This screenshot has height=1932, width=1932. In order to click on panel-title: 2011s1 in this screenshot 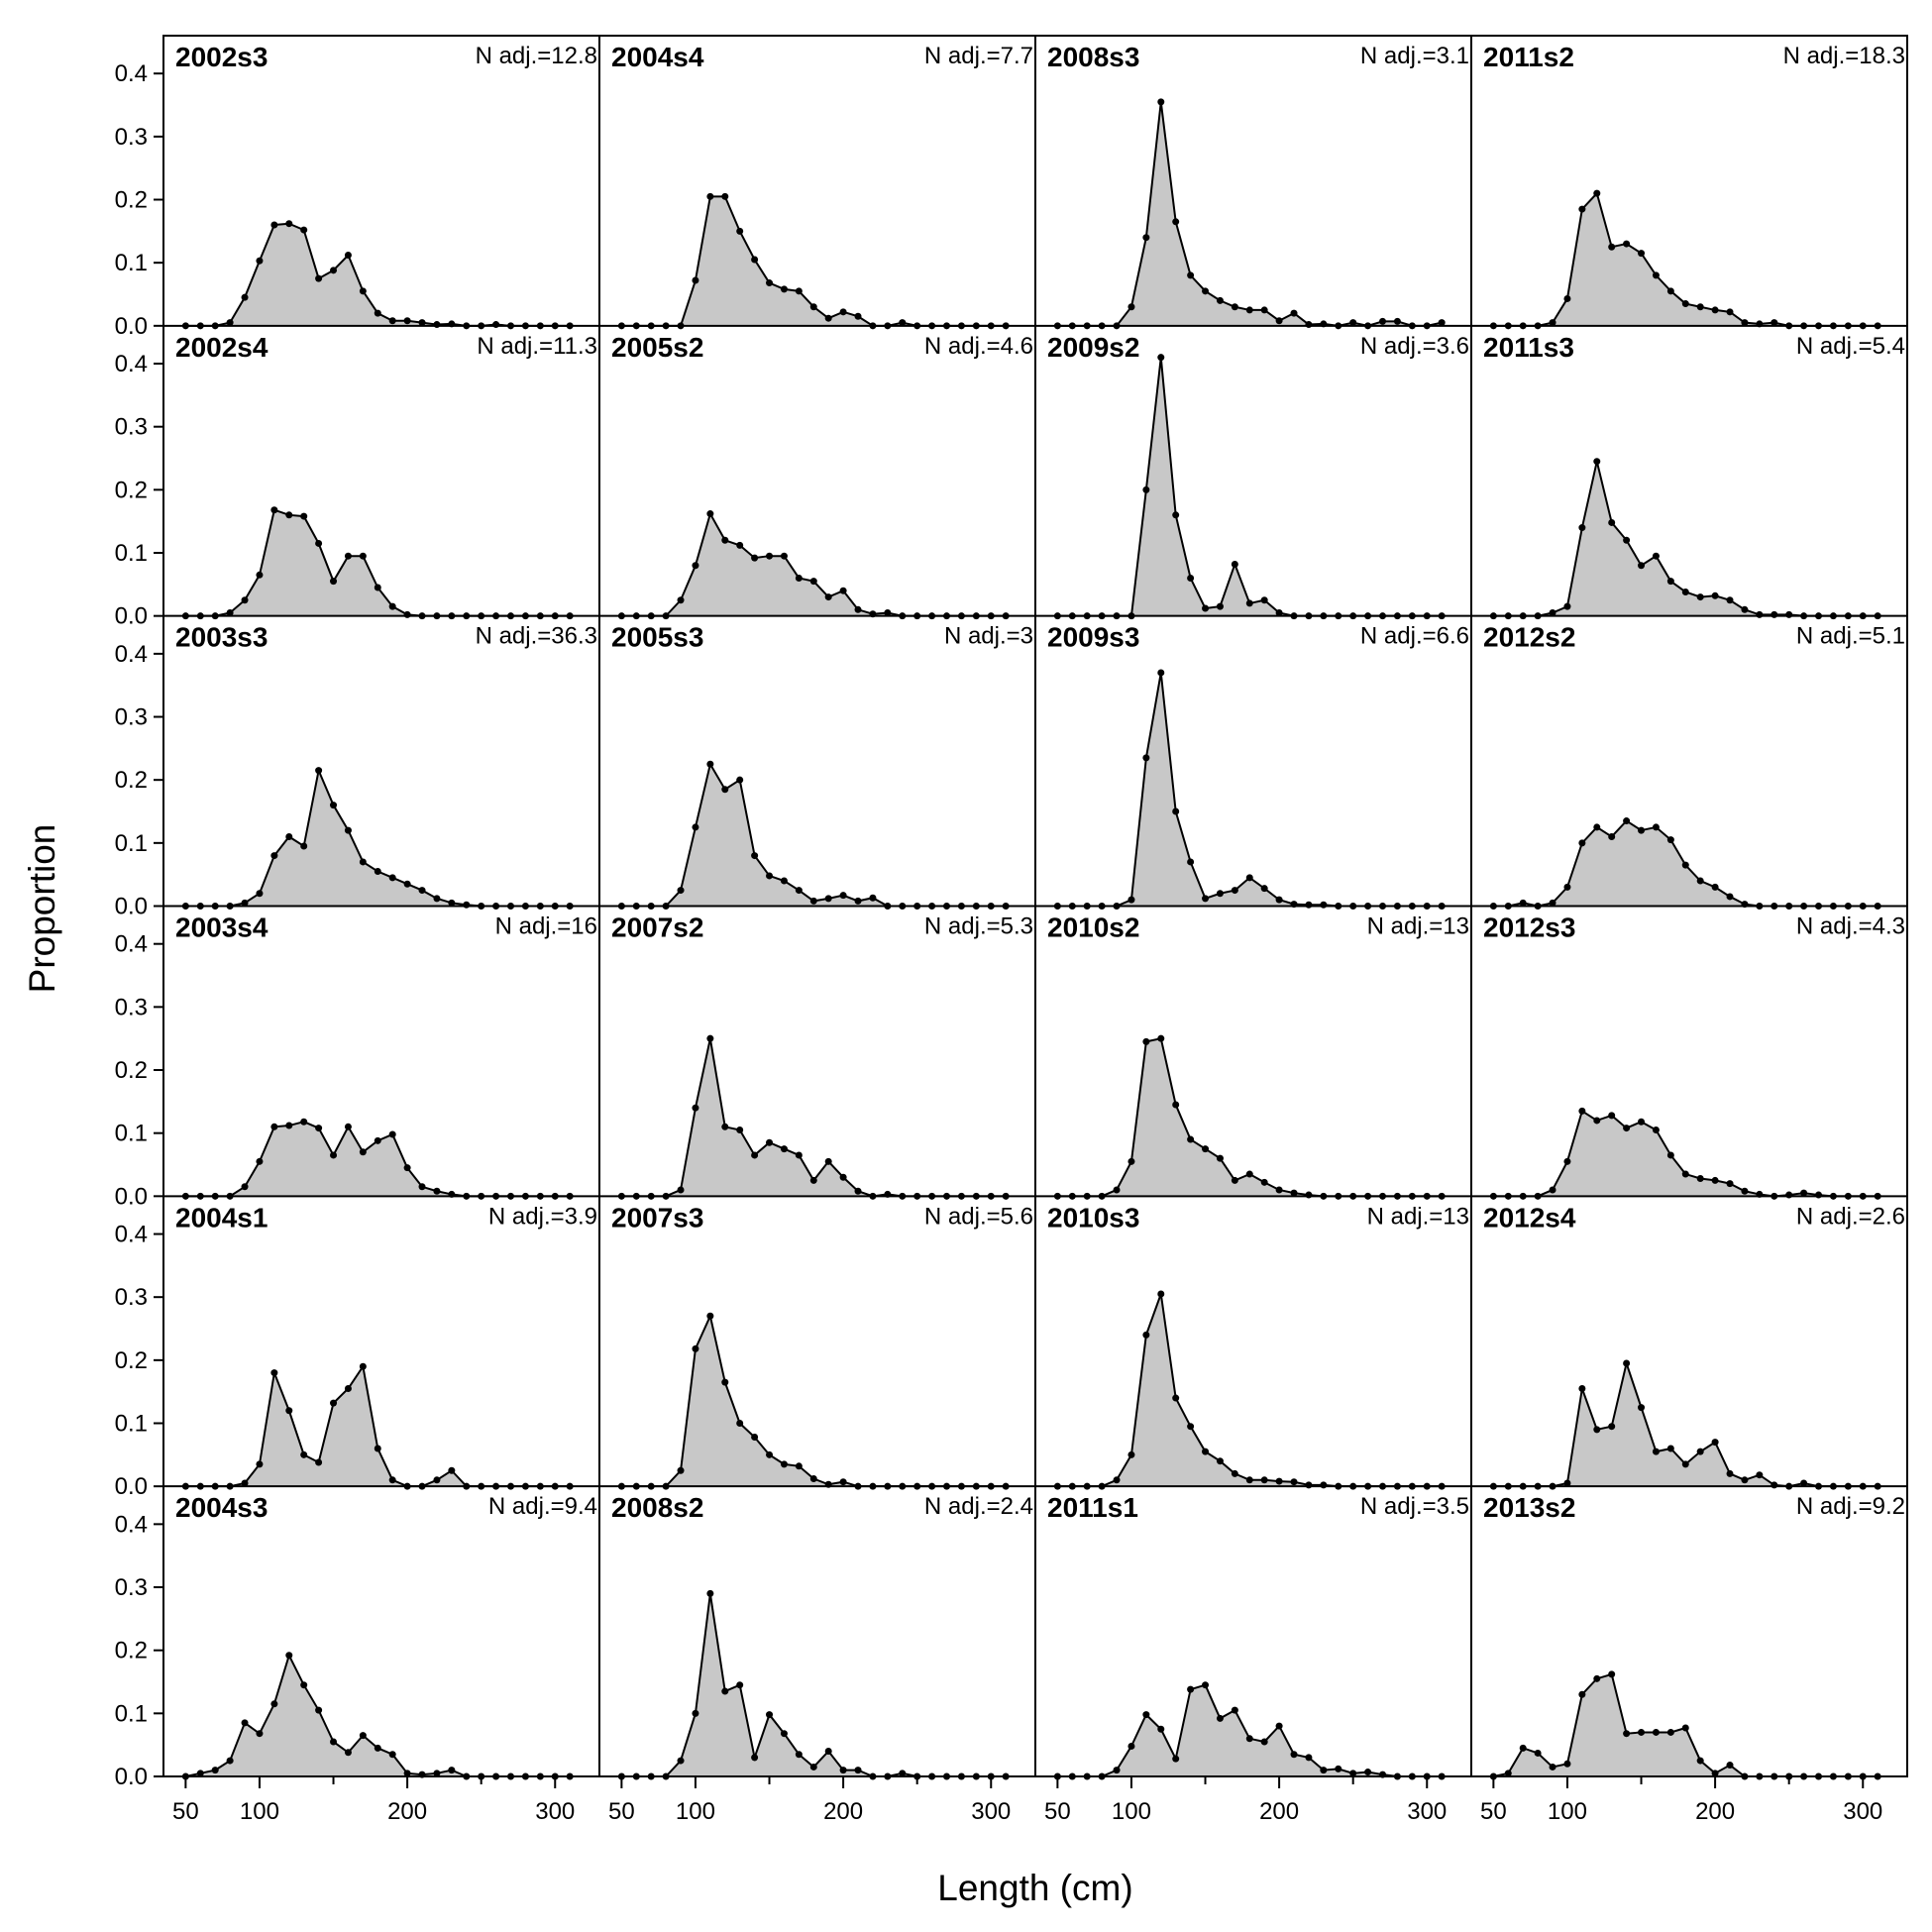, I will do `click(1092, 1508)`.